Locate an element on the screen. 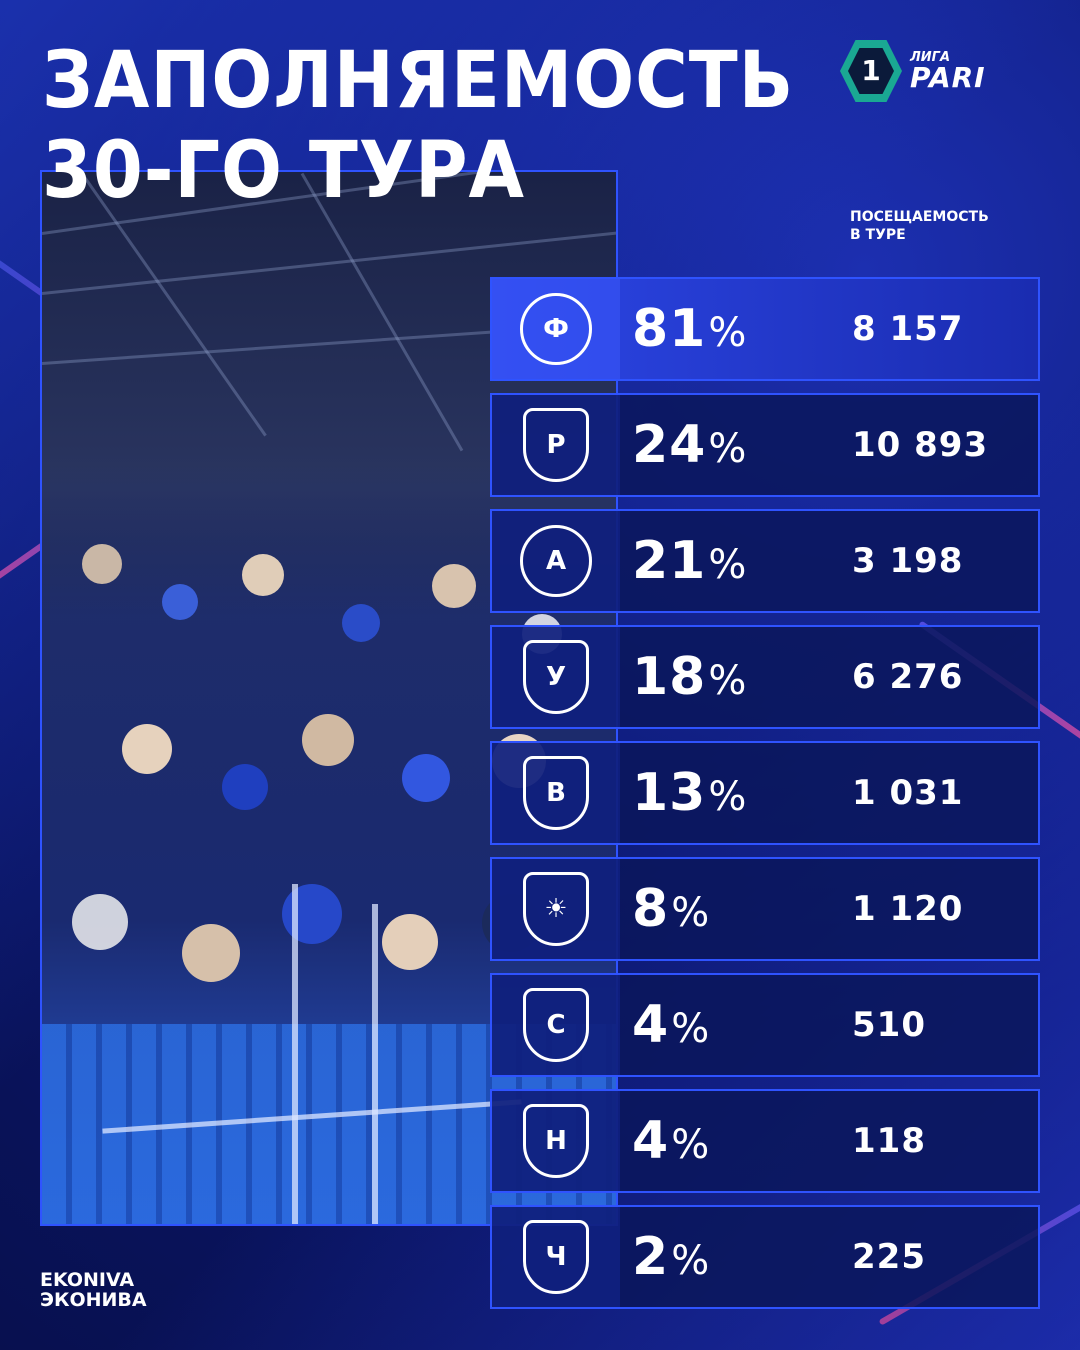  volga-ulyanovsk-badge-icon: В is located at coordinates (556, 793).